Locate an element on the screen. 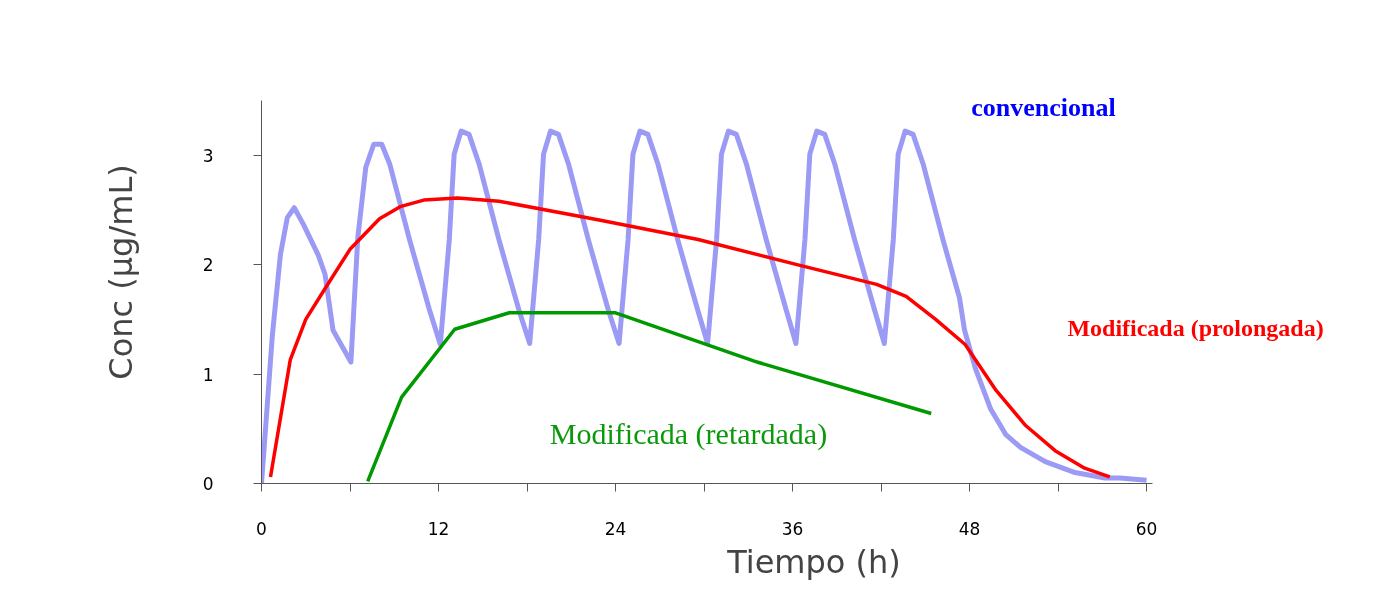  text: Modificada (prolongada) is located at coordinates (1195, 327).